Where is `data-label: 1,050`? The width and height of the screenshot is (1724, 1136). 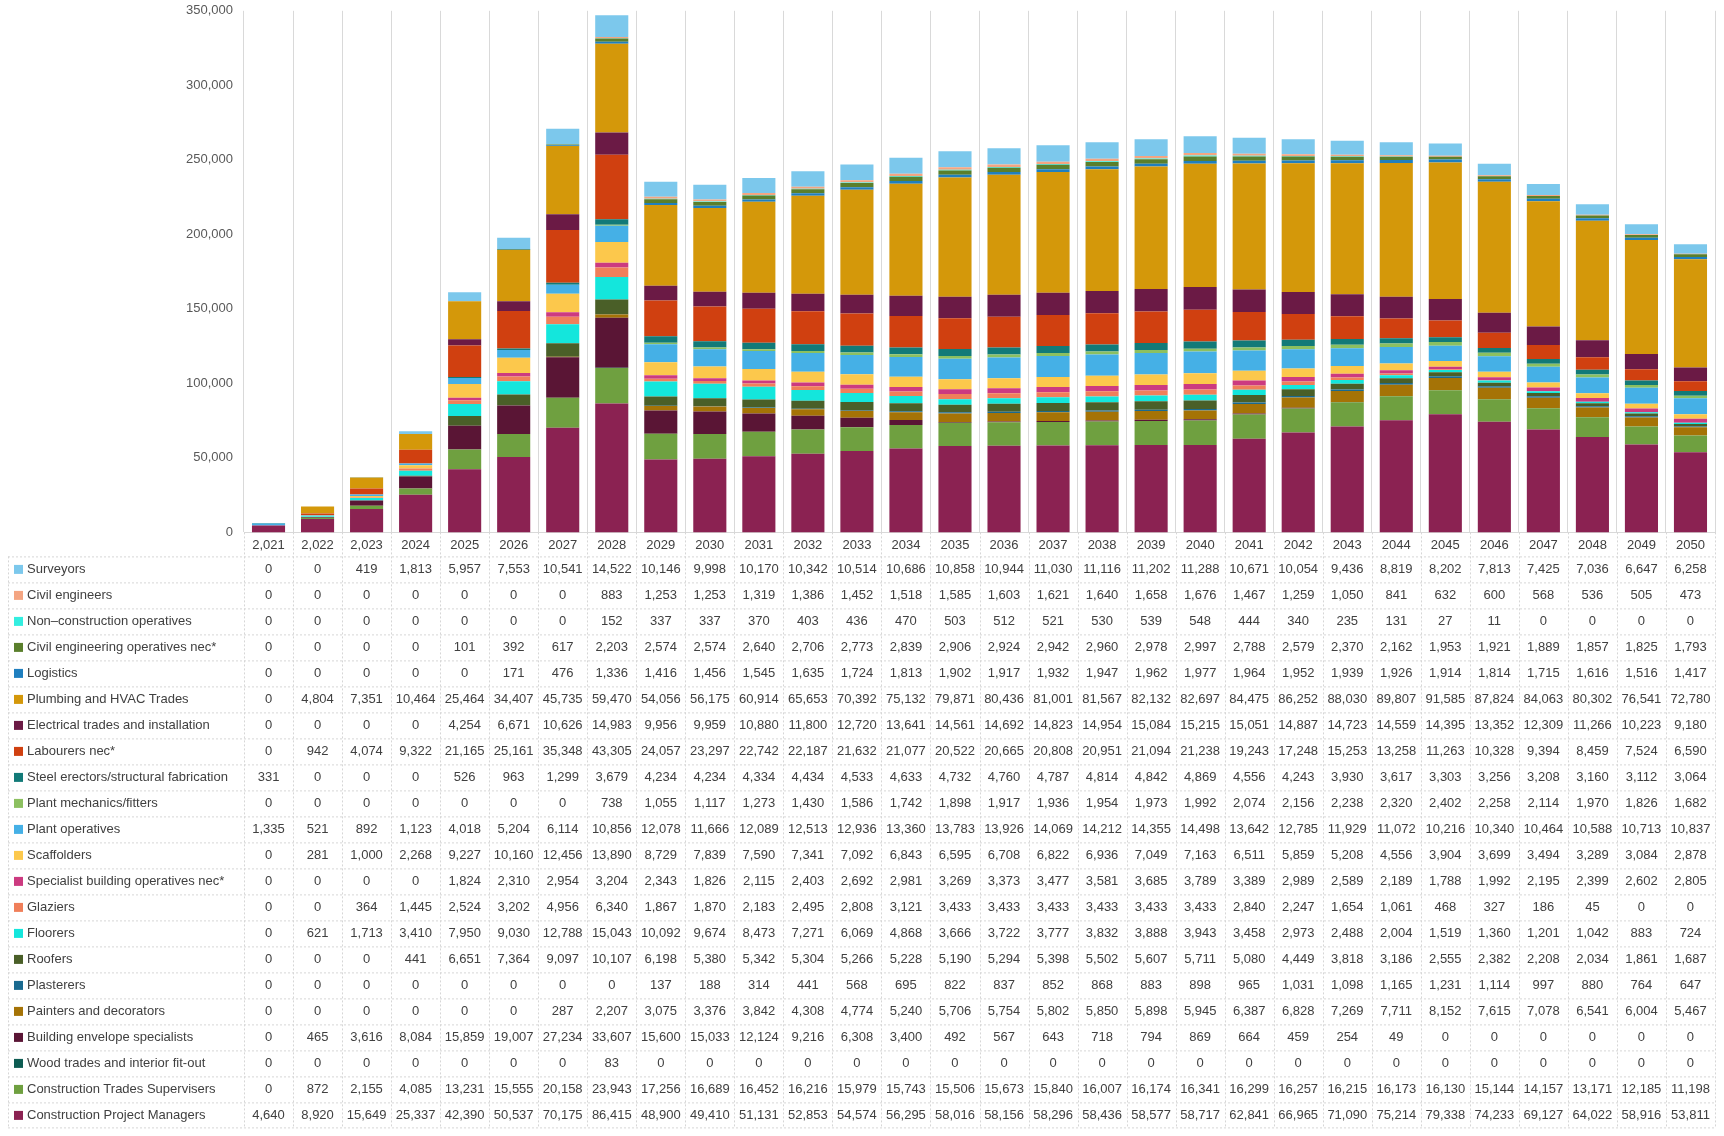
data-label: 1,050 is located at coordinates (1347, 594).